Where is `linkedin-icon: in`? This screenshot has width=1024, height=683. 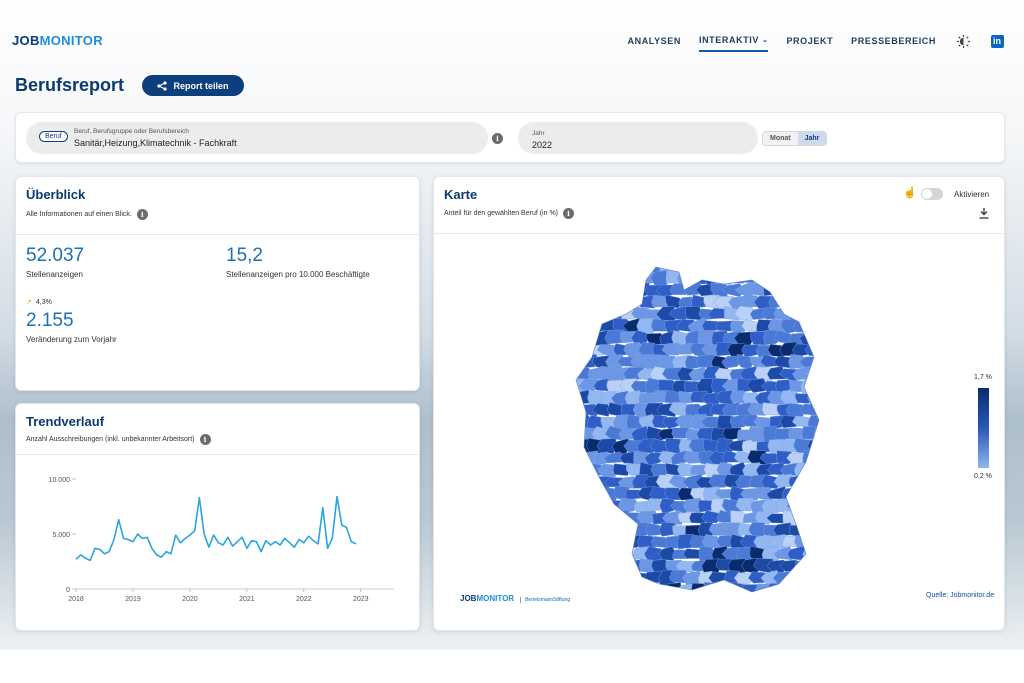
linkedin-icon: in is located at coordinates (997, 41).